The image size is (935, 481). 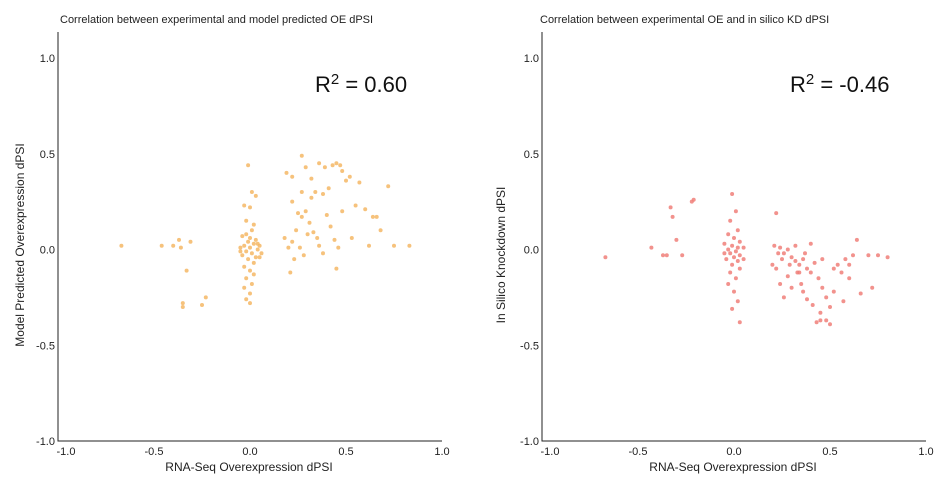 I want to click on y-tick-label: 1.0, so click(x=47, y=59).